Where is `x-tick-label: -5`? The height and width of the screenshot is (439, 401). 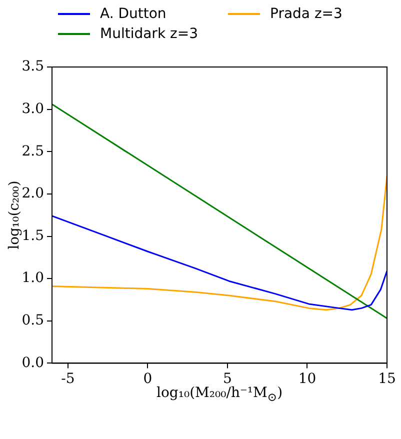
x-tick-label: -5 is located at coordinates (68, 379).